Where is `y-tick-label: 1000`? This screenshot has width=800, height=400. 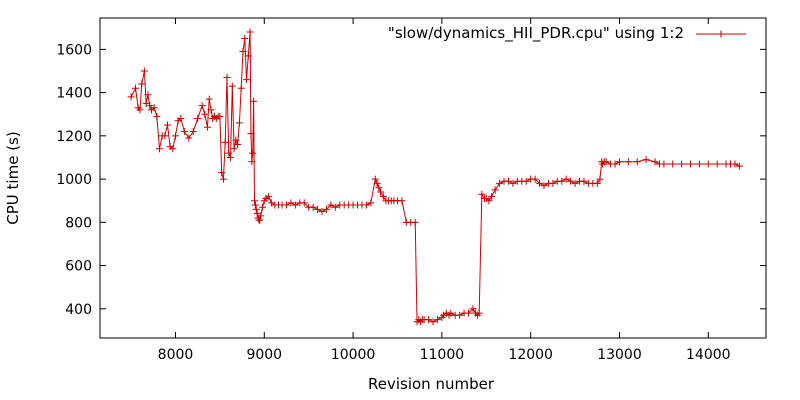 y-tick-label: 1000 is located at coordinates (74, 180).